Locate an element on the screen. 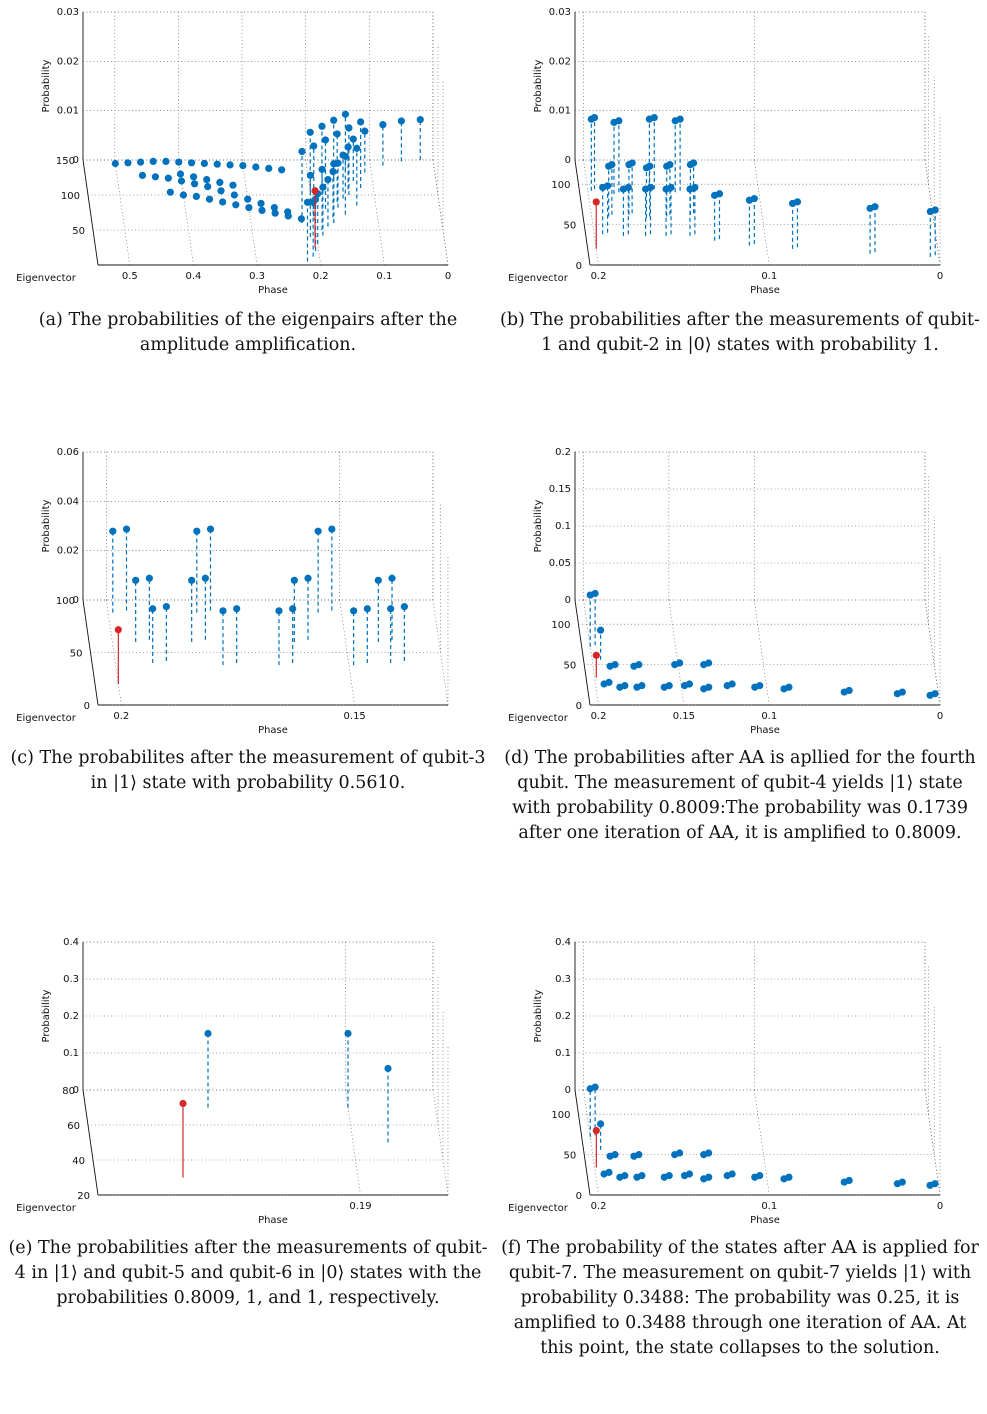 The width and height of the screenshot is (987, 1414). z-tick-label: 0.01 is located at coordinates (68, 111).